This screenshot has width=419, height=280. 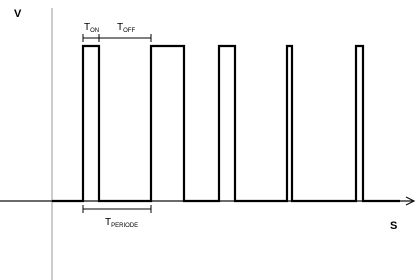 What do you see at coordinates (108, 222) in the screenshot?
I see `tperiode-main: T` at bounding box center [108, 222].